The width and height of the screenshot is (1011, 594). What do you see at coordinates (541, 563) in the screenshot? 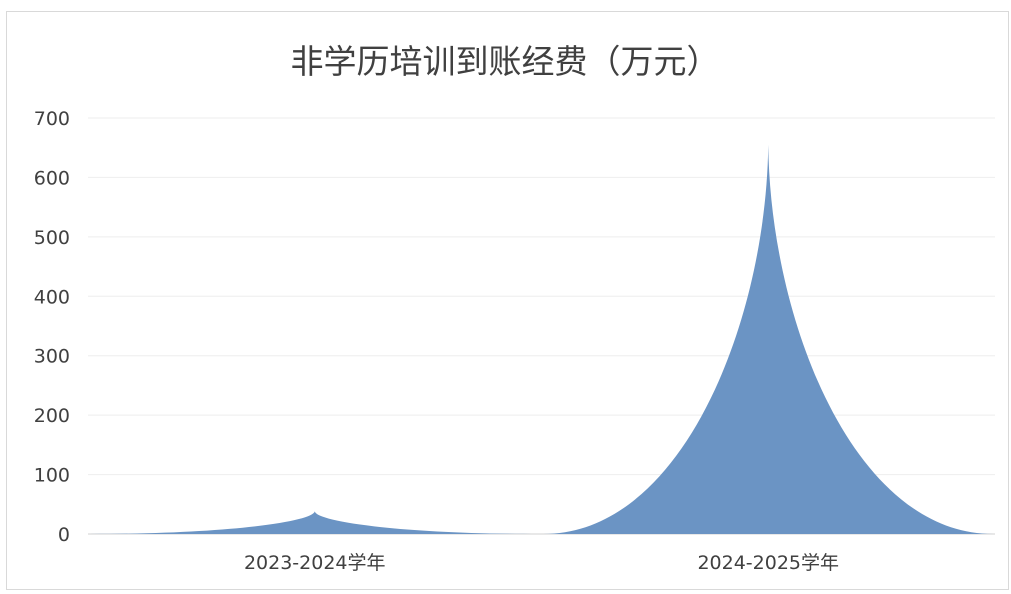
I see `x-axis: 2023-2024学年 2024-2025学年` at bounding box center [541, 563].